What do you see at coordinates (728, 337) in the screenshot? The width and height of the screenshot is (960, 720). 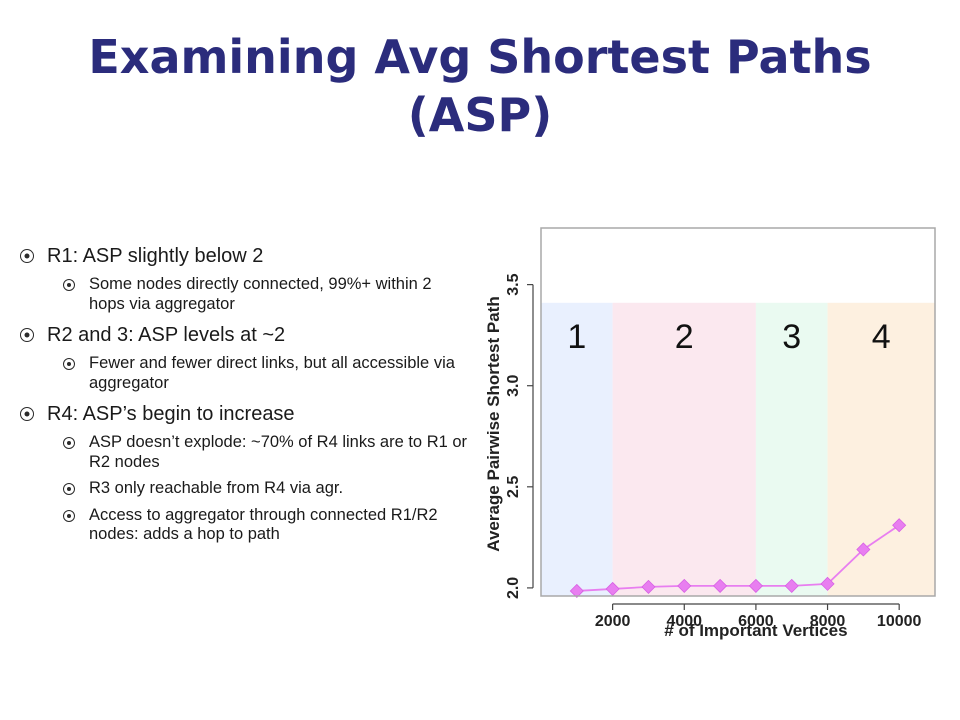 I see `region-labels: 1 2 3 4` at bounding box center [728, 337].